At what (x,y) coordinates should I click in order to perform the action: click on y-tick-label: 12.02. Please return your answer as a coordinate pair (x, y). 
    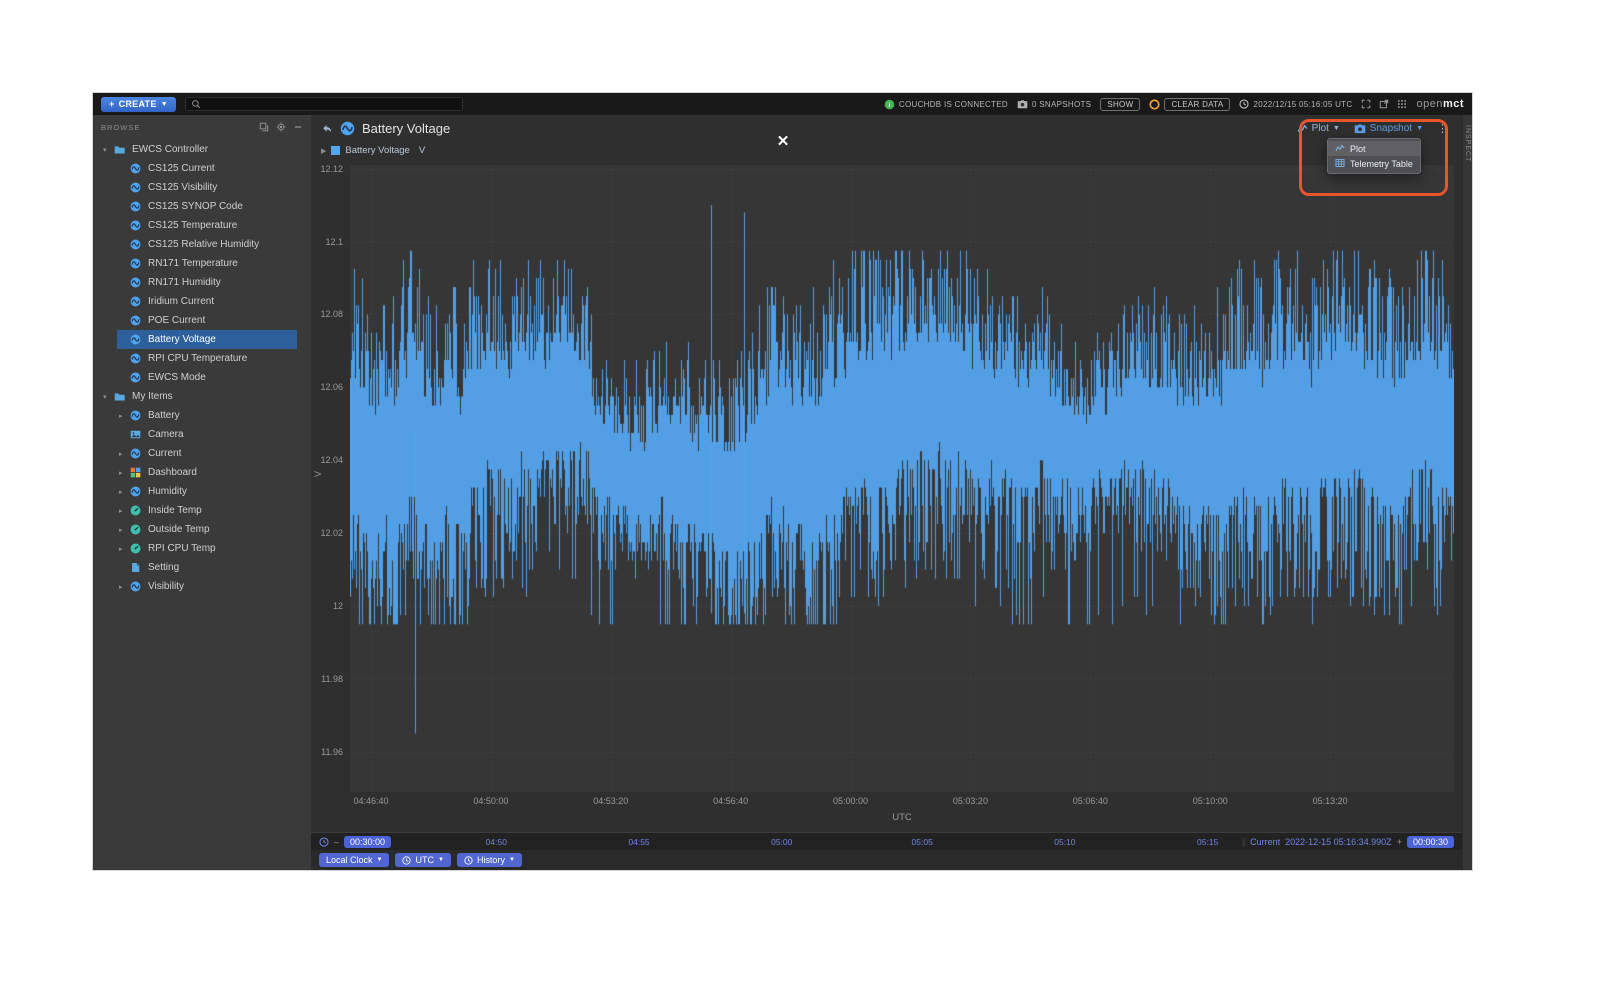
    Looking at the image, I should click on (331, 533).